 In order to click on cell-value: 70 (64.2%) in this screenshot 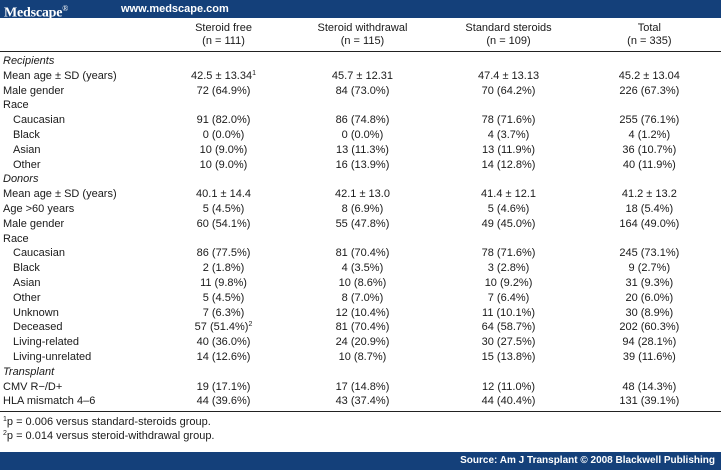, I will do `click(508, 90)`.